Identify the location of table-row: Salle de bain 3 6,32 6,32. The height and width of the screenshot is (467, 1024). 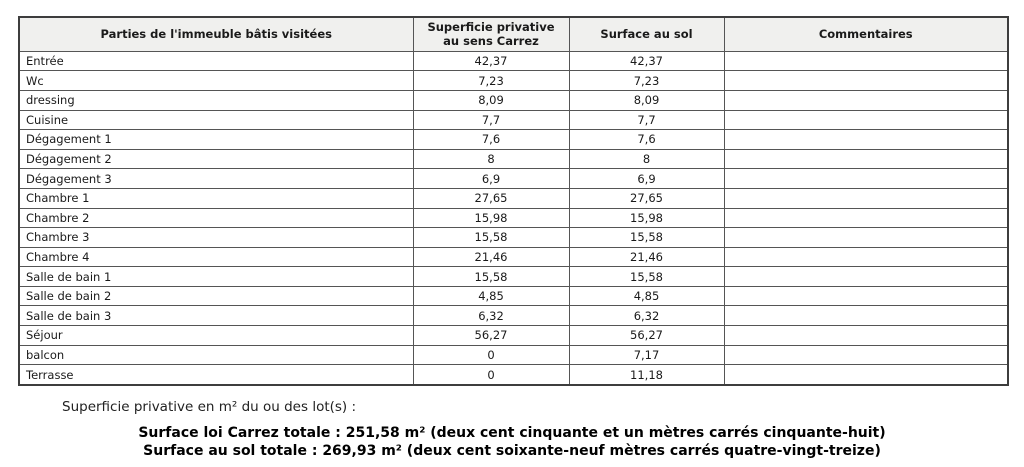
(513, 316).